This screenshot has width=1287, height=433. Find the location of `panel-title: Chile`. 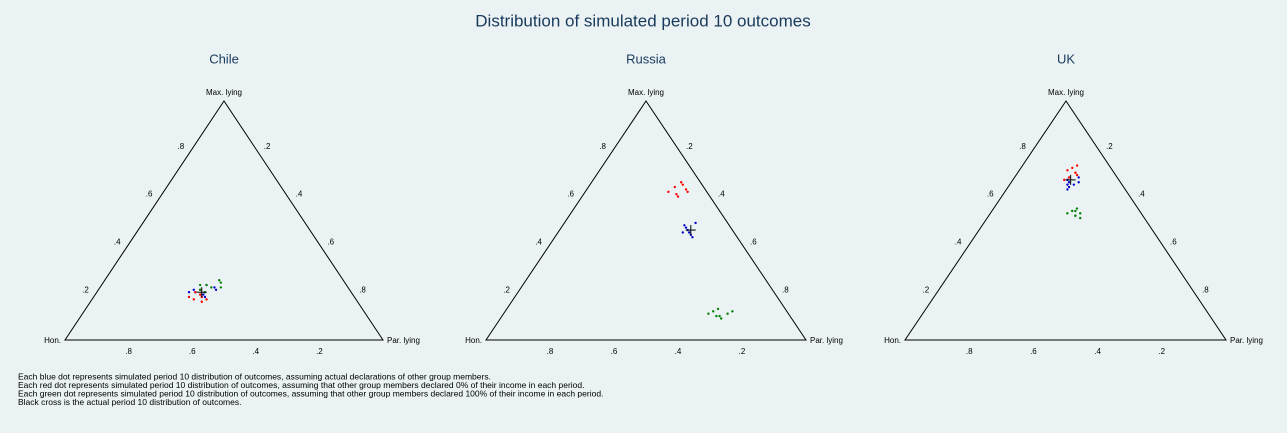

panel-title: Chile is located at coordinates (224, 58).